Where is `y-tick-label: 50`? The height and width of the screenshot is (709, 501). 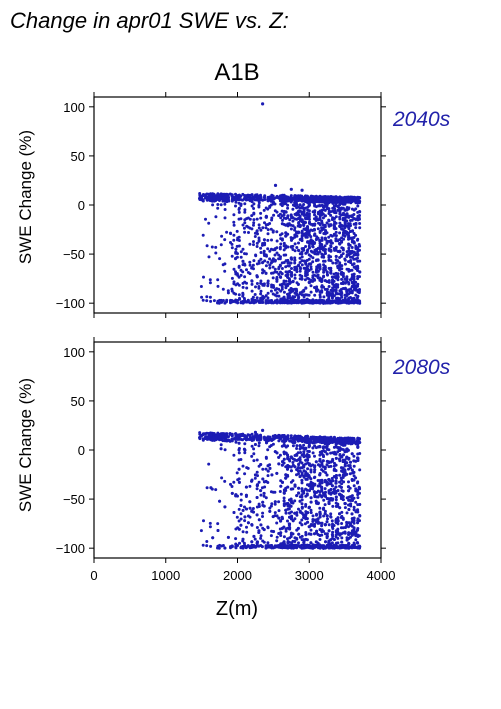
y-tick-label: 50 is located at coordinates (78, 156).